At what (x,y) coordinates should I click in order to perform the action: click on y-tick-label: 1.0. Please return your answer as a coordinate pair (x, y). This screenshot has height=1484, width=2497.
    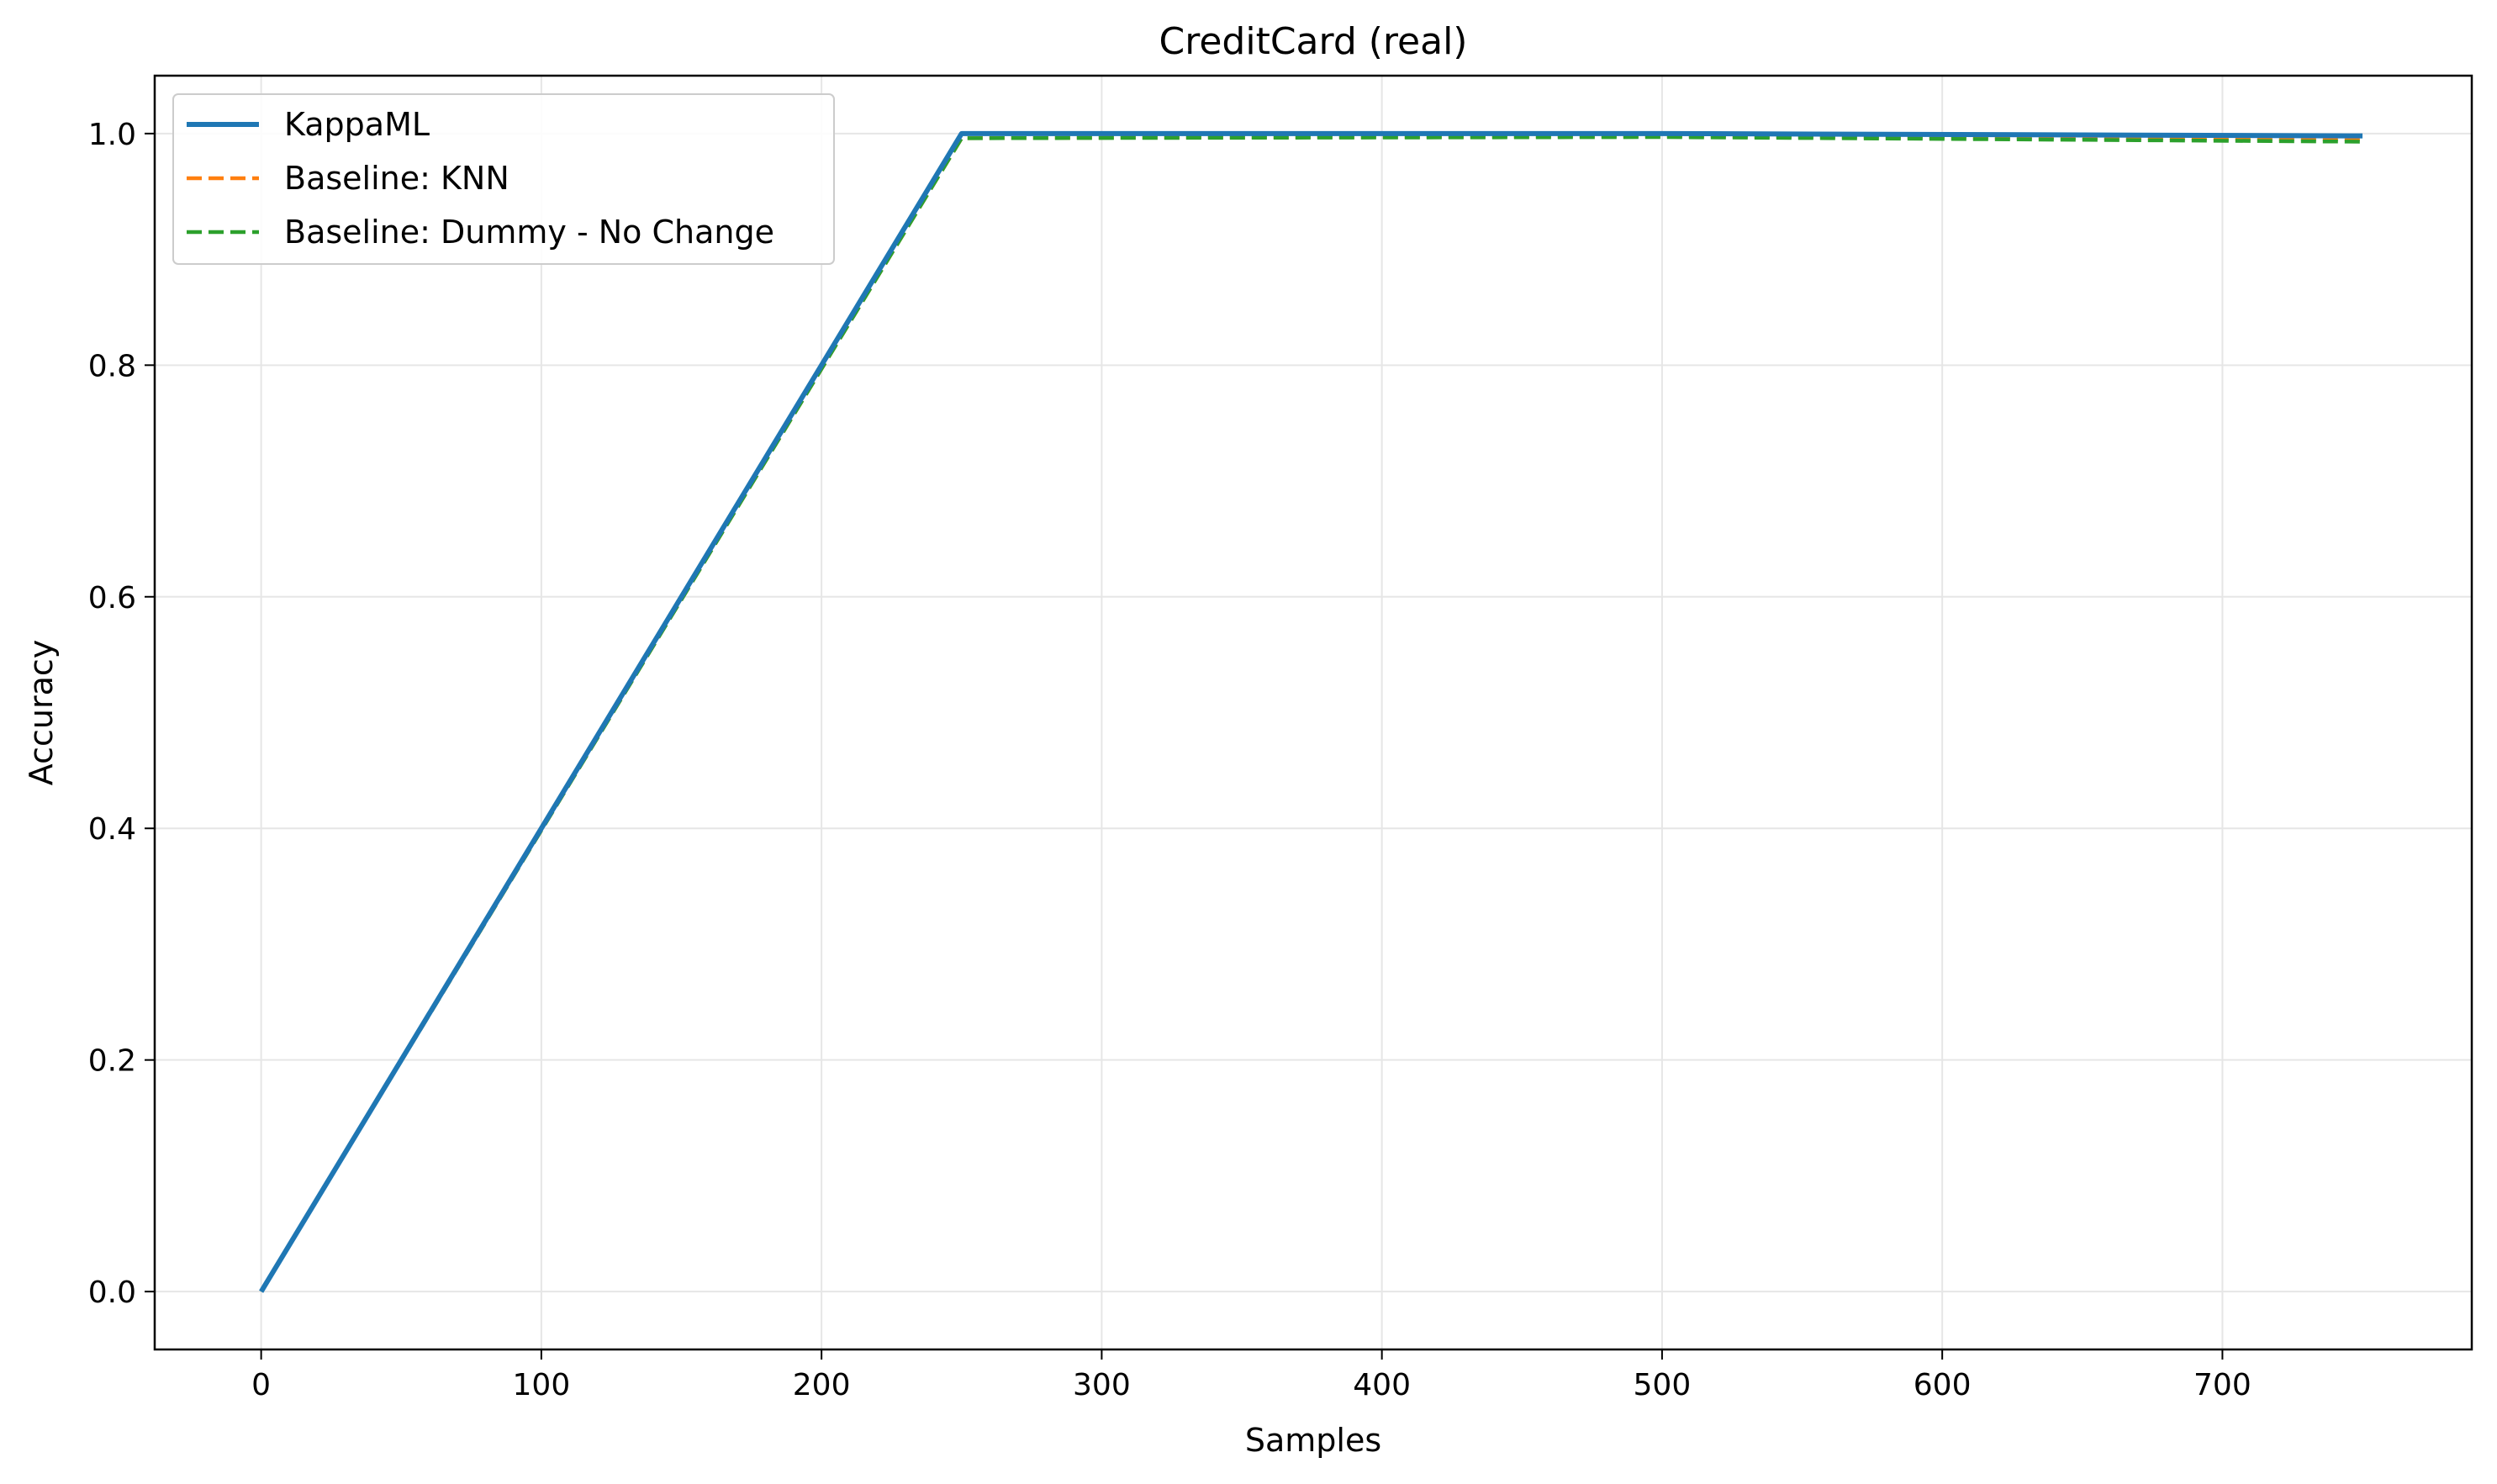
    Looking at the image, I should click on (112, 135).